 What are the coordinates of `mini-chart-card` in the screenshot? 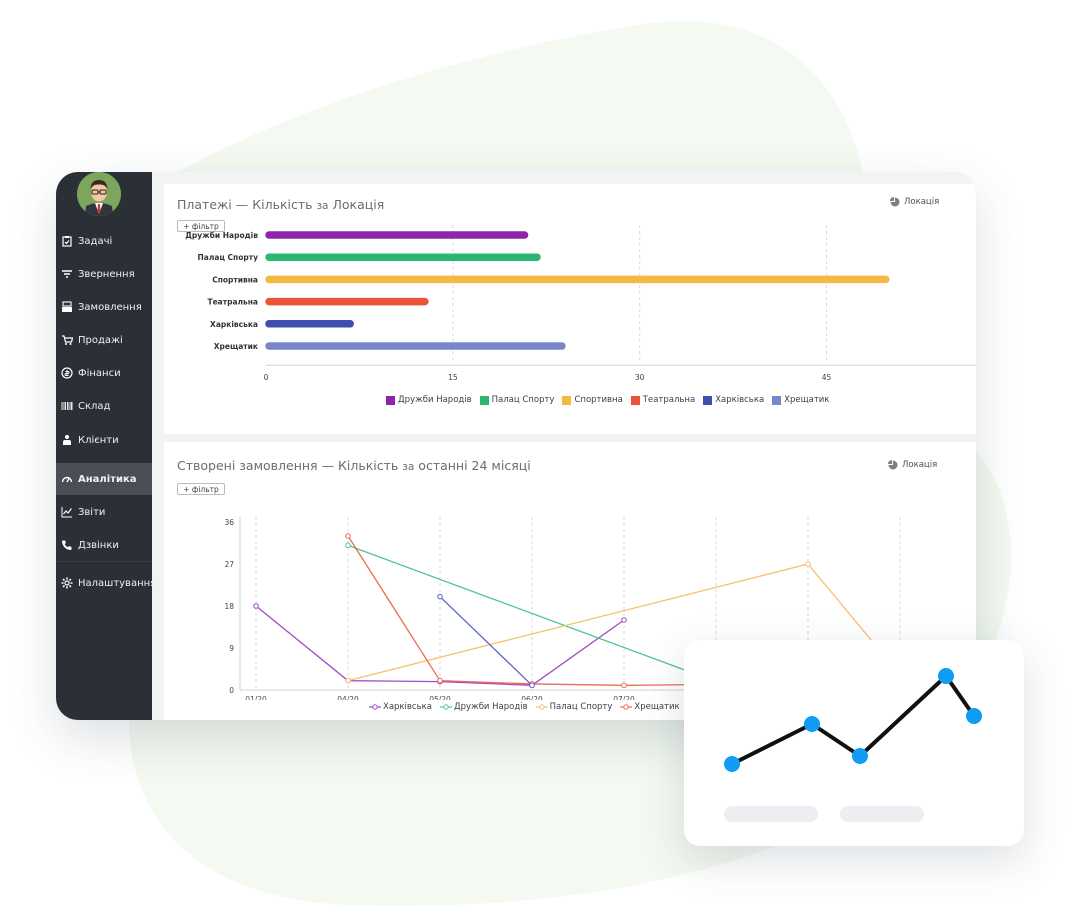 It's located at (854, 743).